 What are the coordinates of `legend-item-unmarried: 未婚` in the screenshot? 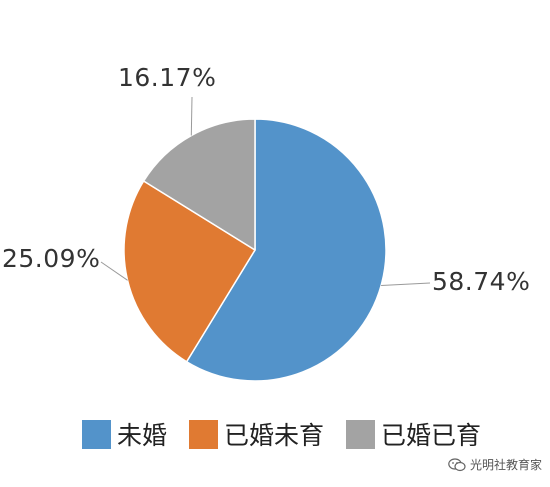 It's located at (124, 434).